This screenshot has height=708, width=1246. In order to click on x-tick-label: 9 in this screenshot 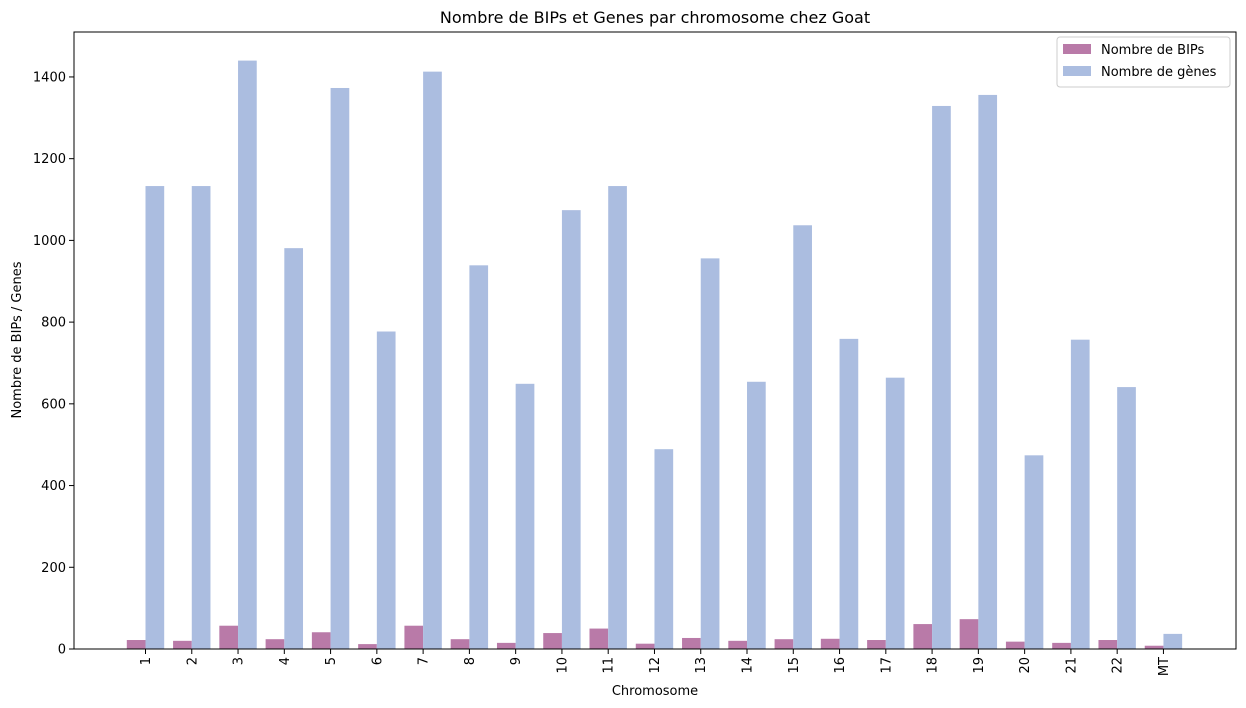, I will do `click(516, 661)`.